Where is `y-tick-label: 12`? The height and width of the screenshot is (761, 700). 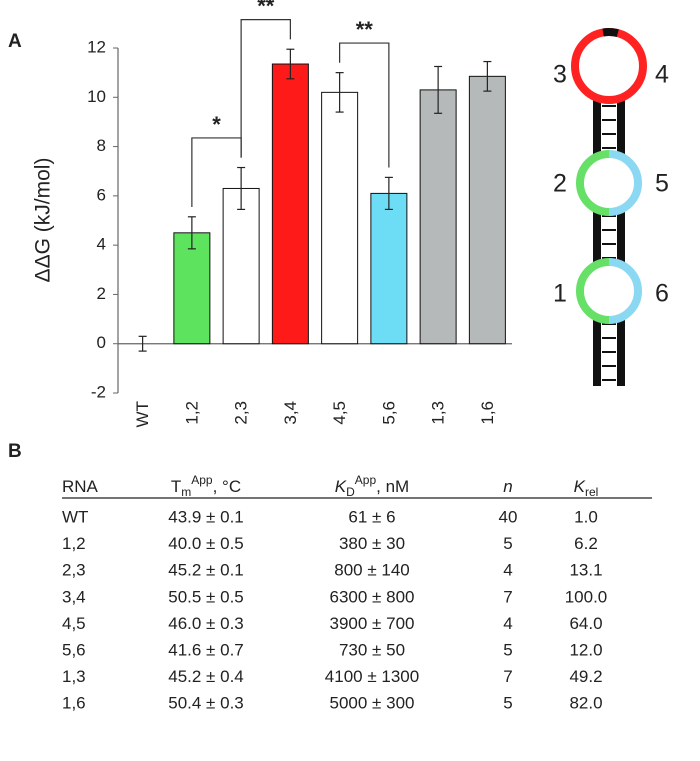
y-tick-label: 12 is located at coordinates (96, 46).